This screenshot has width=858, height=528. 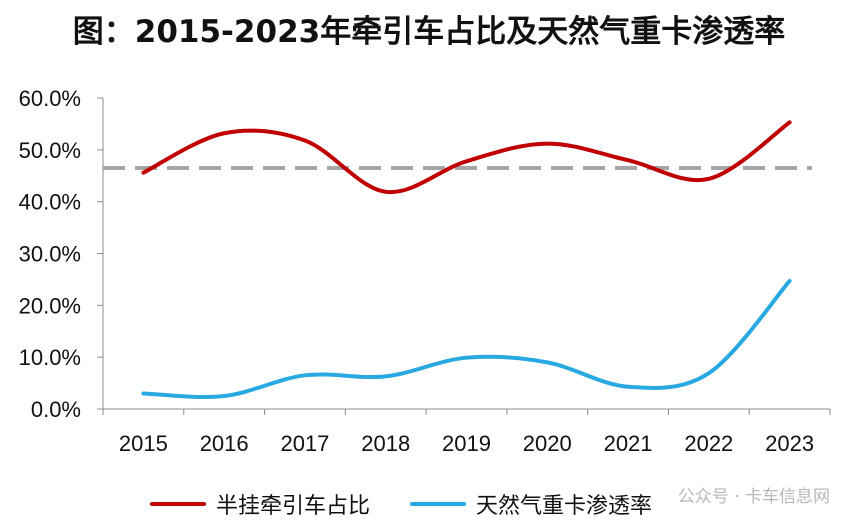 What do you see at coordinates (438, 504) in the screenshot?
I see `legend-swatch-lng` at bounding box center [438, 504].